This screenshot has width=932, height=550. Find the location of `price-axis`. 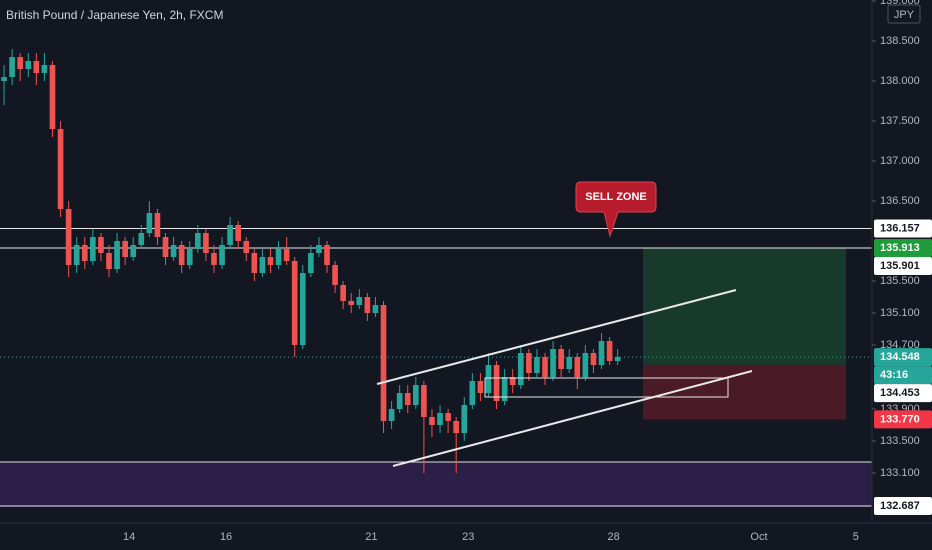

price-axis is located at coordinates (902, 275).